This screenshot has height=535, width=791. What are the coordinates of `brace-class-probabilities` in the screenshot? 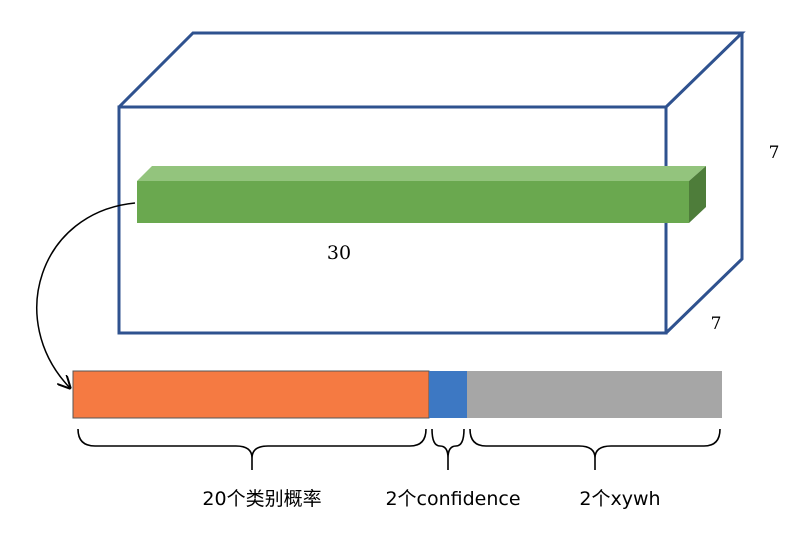 It's located at (252, 449).